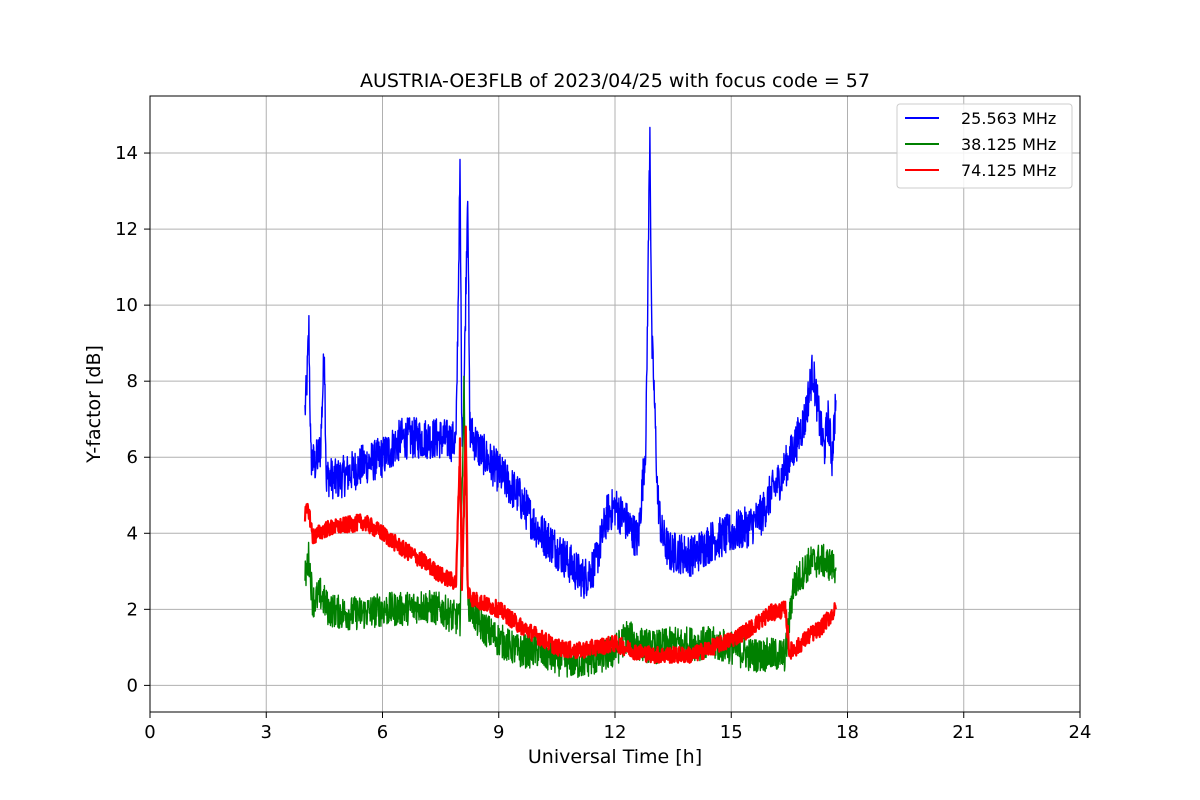 The height and width of the screenshot is (800, 1200). What do you see at coordinates (94, 404) in the screenshot?
I see `y-axis-label: Y-factor [dB]` at bounding box center [94, 404].